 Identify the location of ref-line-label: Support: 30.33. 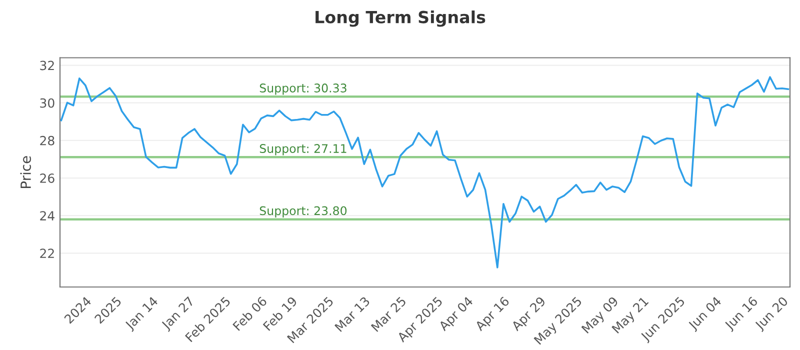
(303, 89).